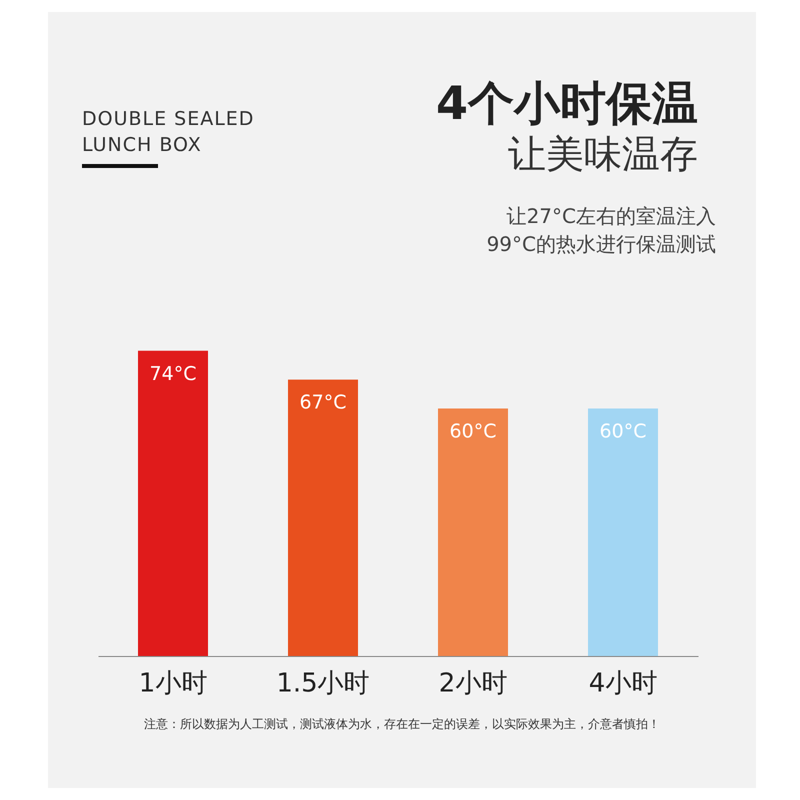 This screenshot has height=800, width=800. I want to click on text: 让27°C左右的室温注入 99°C的热水进行保温测试, so click(601, 230).